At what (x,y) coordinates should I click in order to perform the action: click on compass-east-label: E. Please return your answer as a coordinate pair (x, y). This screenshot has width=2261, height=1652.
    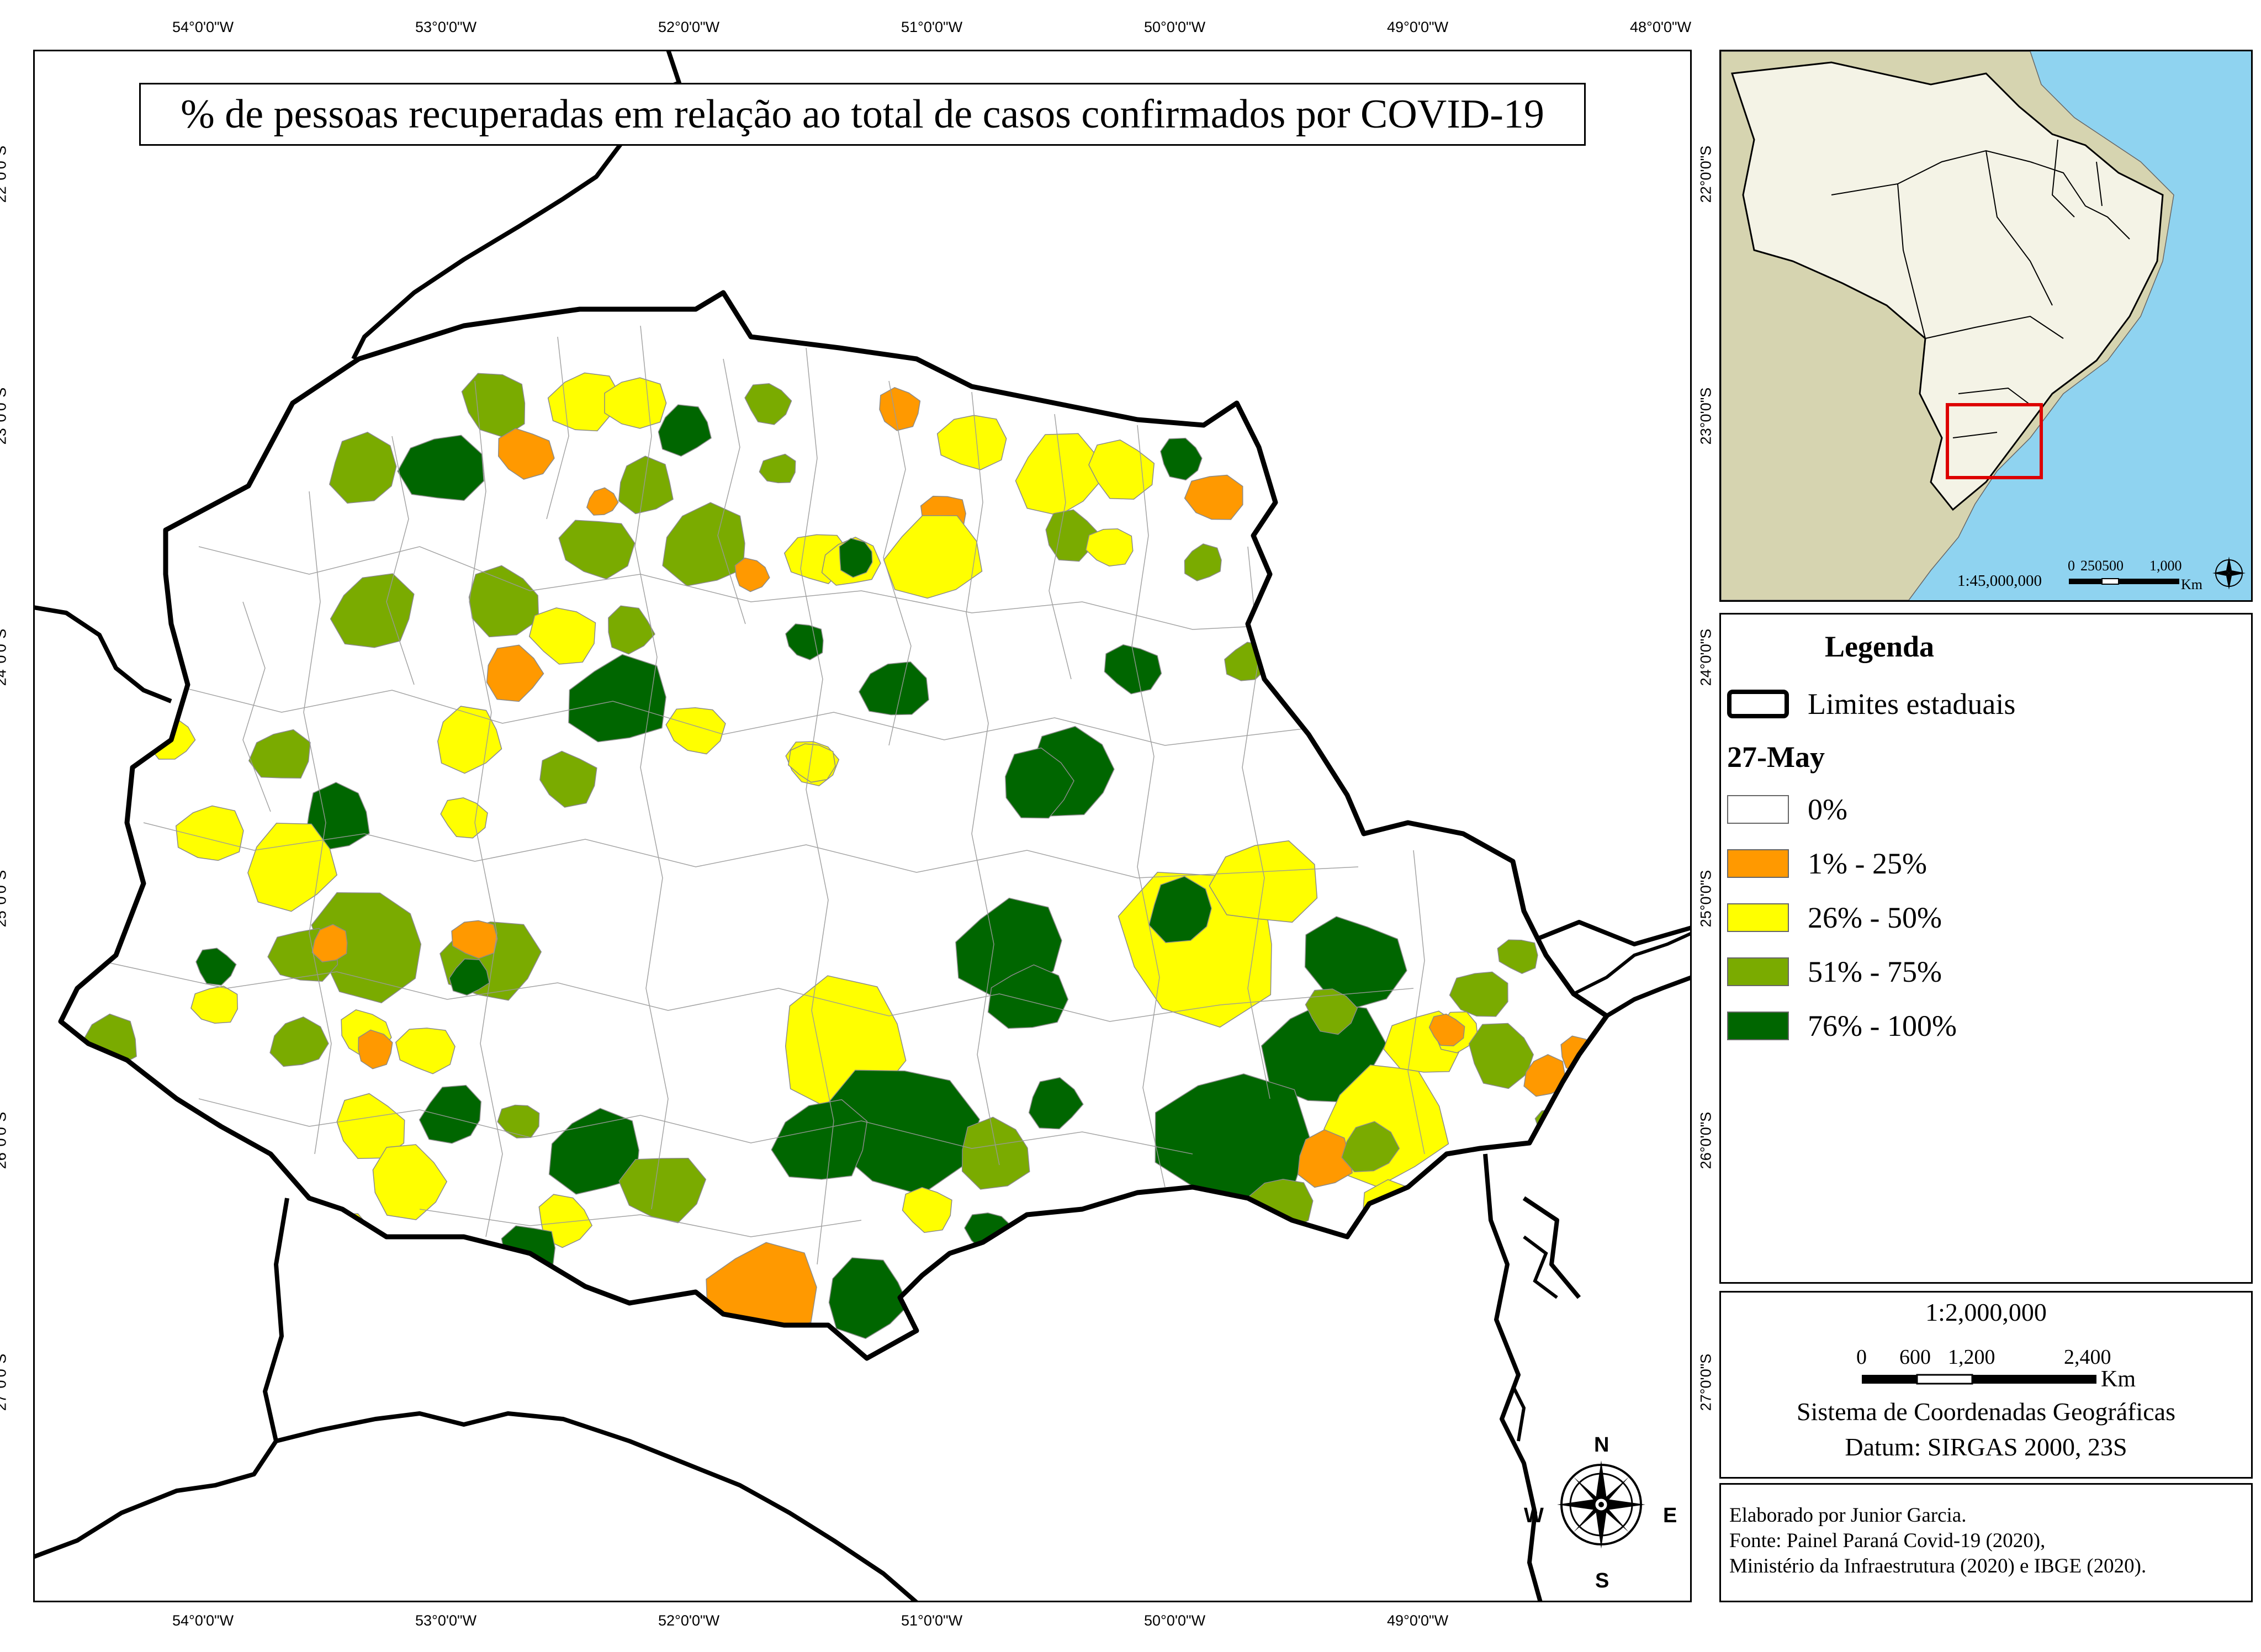
    Looking at the image, I should click on (1670, 1515).